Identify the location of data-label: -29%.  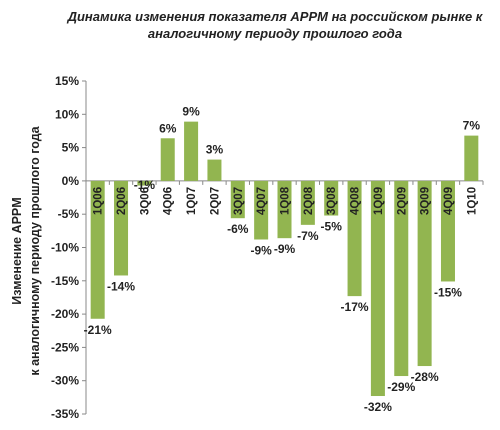
(401, 387).